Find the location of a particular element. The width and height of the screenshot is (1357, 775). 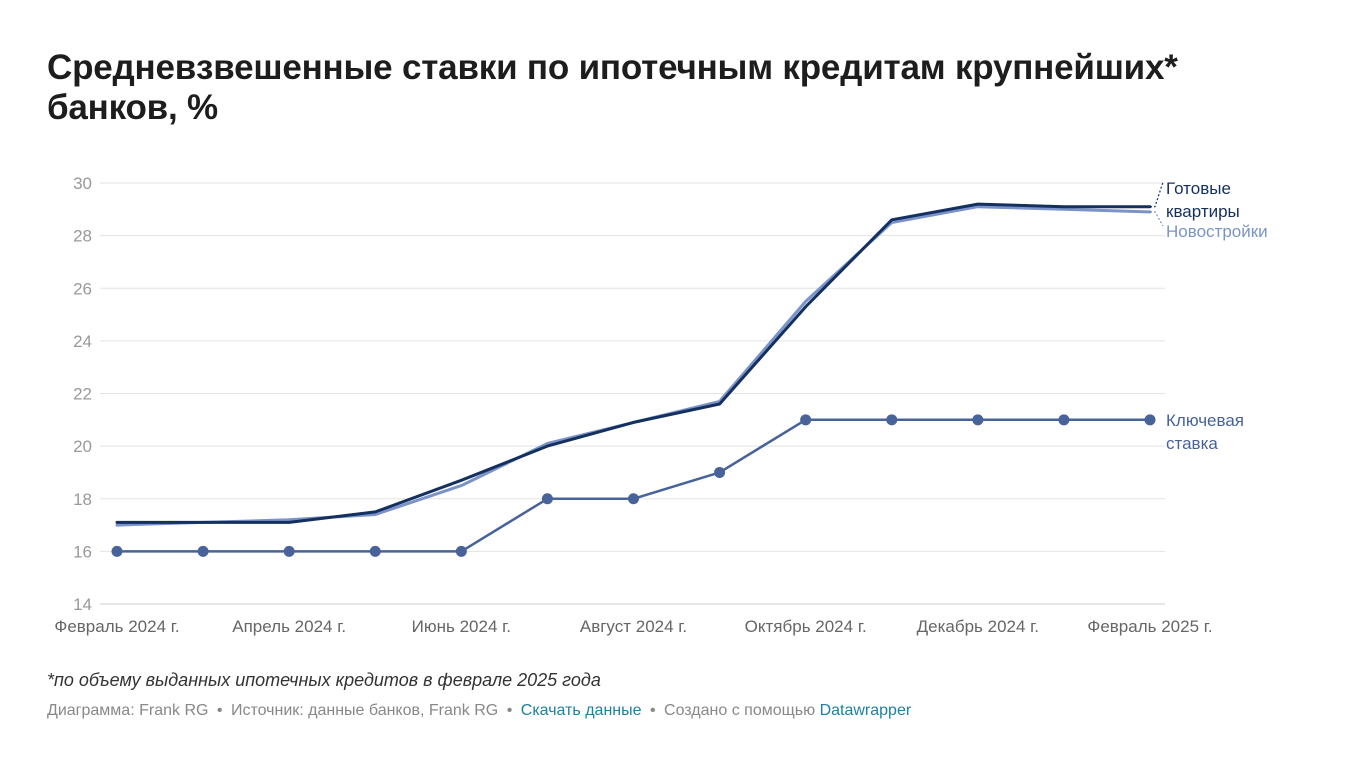

y-tick-label: 22 is located at coordinates (82, 394).